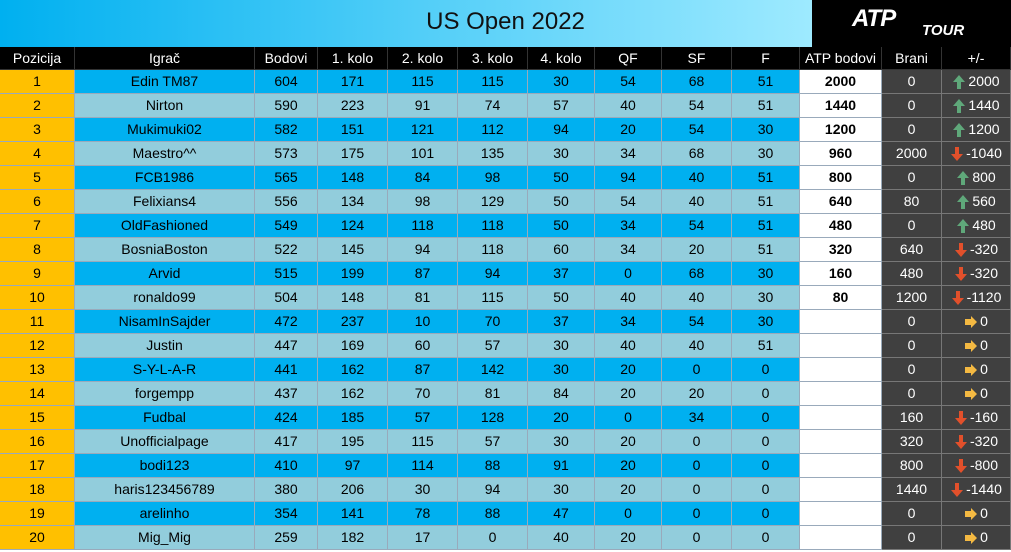 The image size is (1011, 552). What do you see at coordinates (423, 514) in the screenshot?
I see `table-cell: 78` at bounding box center [423, 514].